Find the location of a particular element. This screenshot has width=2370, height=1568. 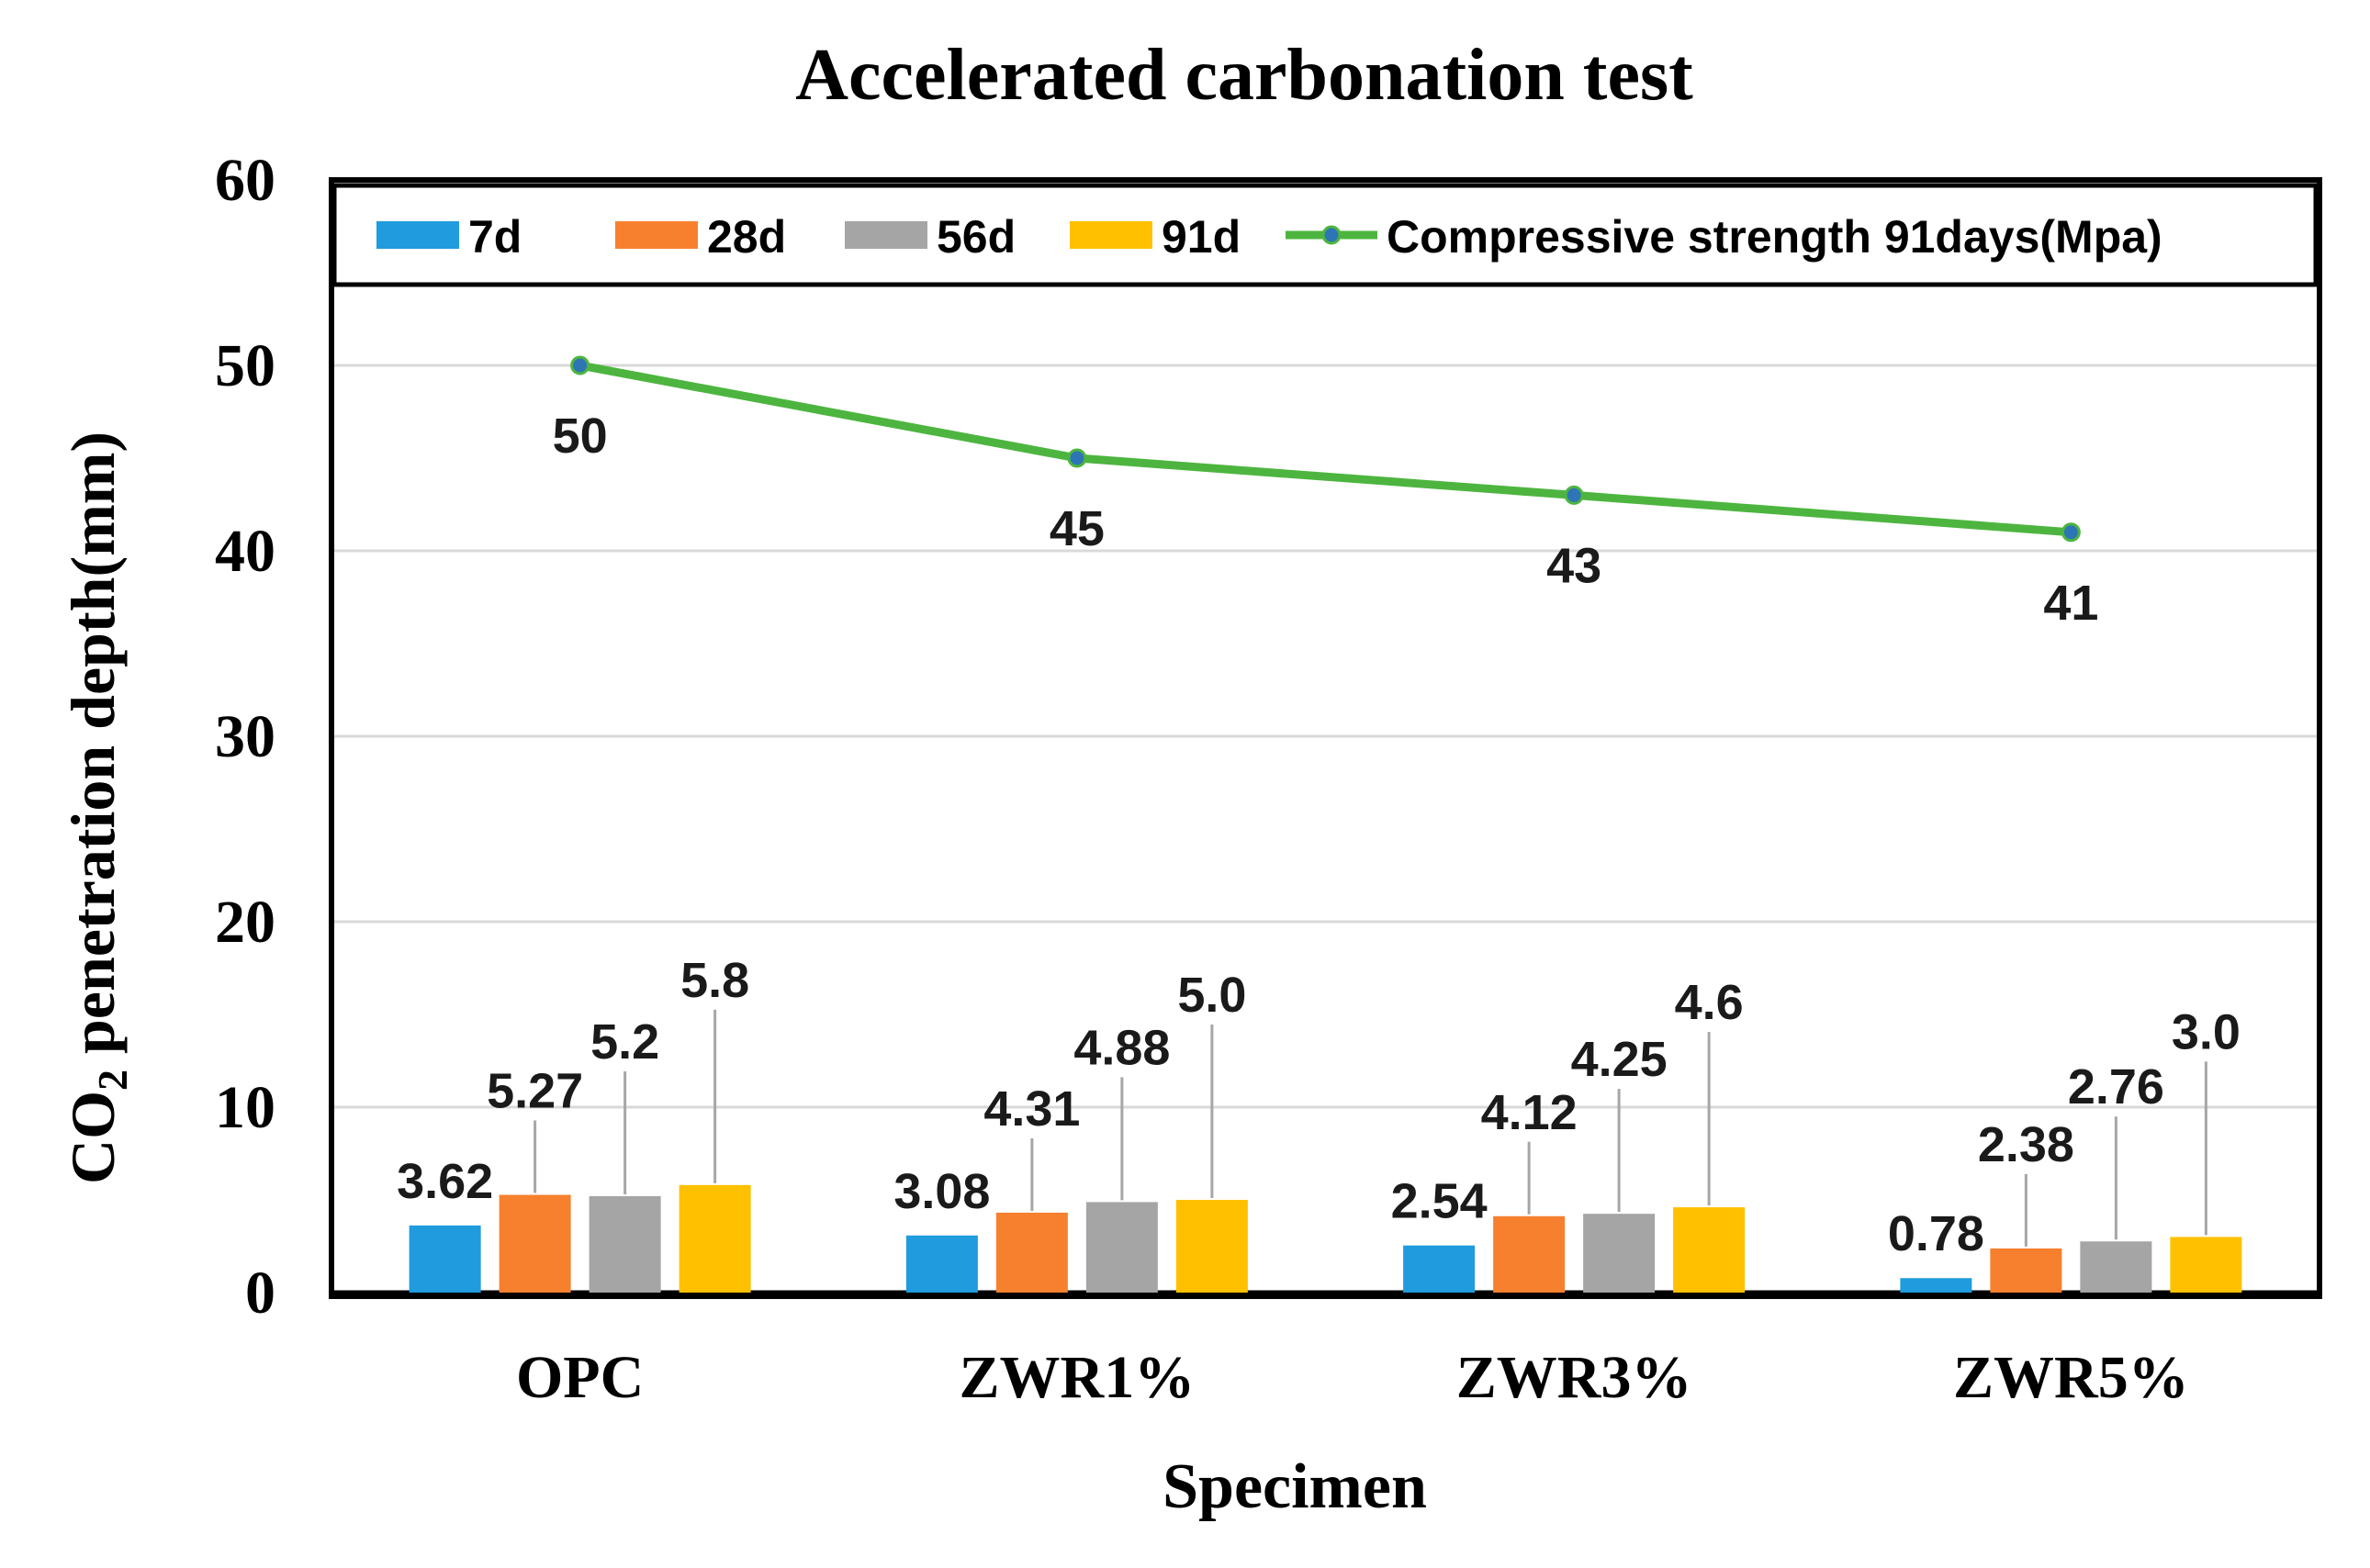

legend-swatch-56d is located at coordinates (886, 235).